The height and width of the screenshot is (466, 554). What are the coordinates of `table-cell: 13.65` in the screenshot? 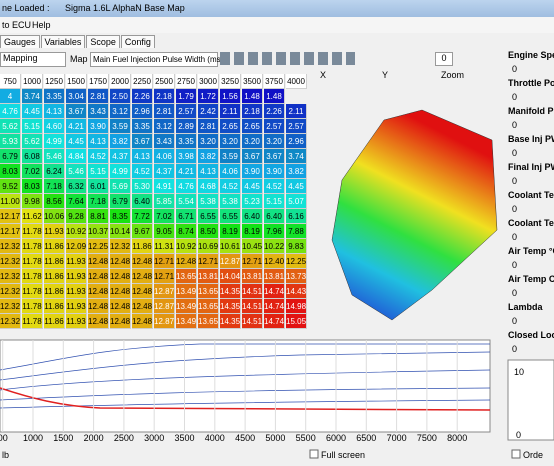 It's located at (186, 276).